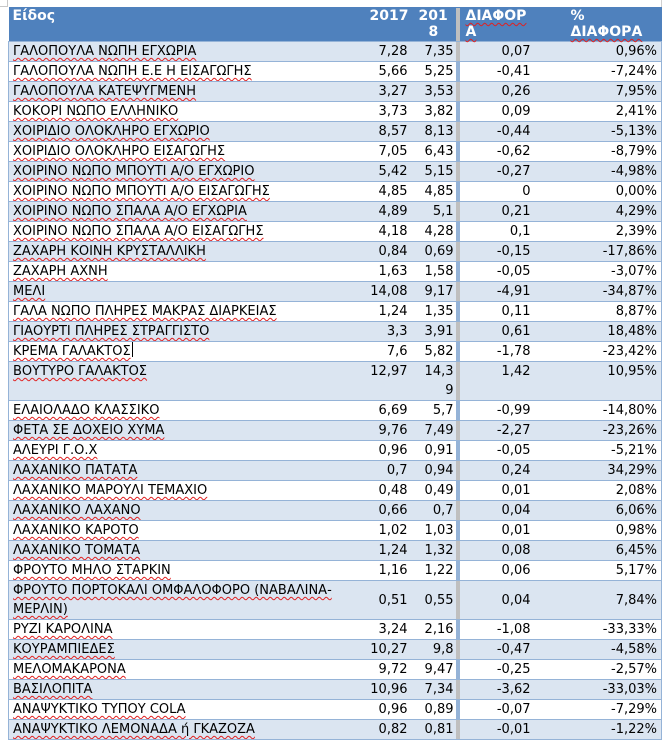 This screenshot has width=665, height=740. What do you see at coordinates (175, 709) in the screenshot?
I see `item-name-cell: ΑΝΑΨΥΚΤΙΚΟ ΤΥΠΟΥ COLA` at bounding box center [175, 709].